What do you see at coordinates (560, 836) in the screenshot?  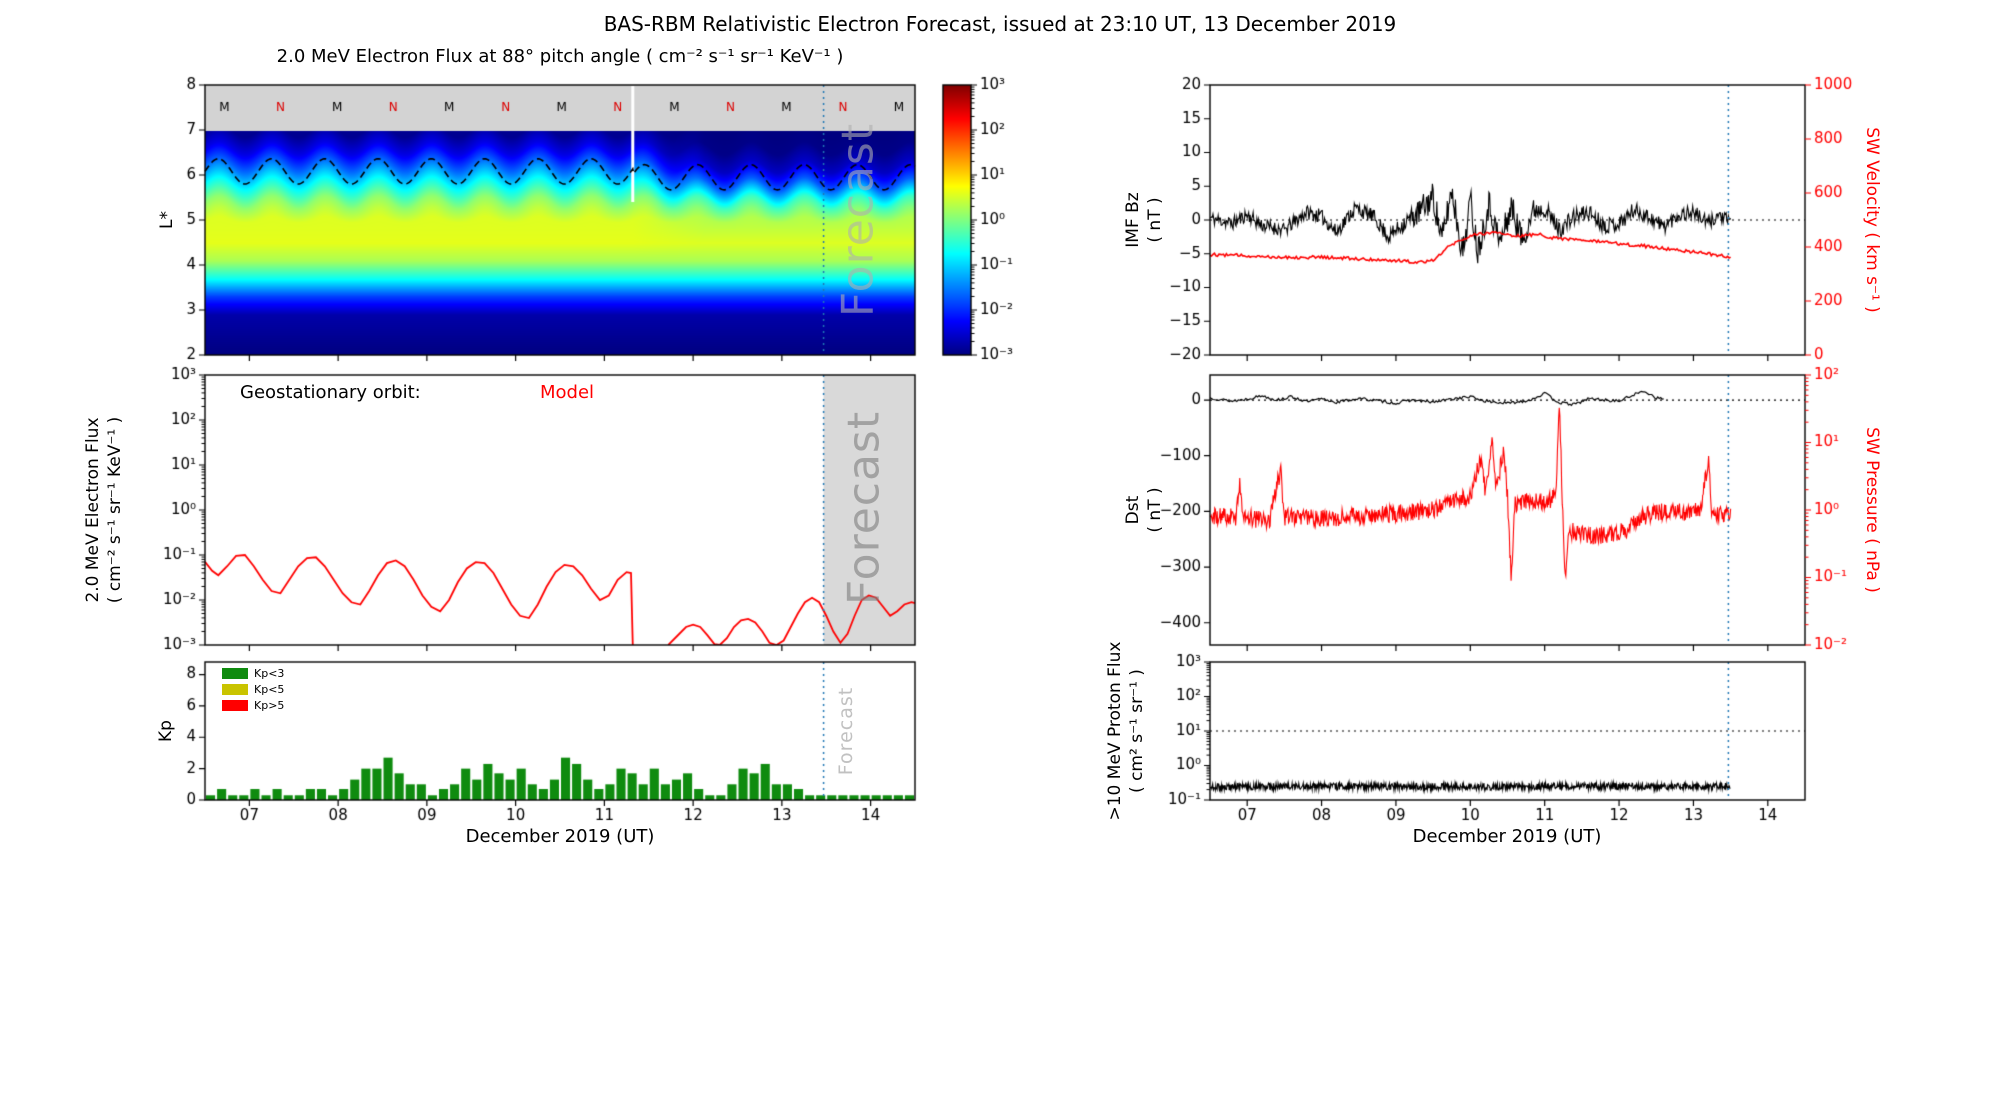 I see `left-x-axis-title: December 2019 (UT)` at bounding box center [560, 836].